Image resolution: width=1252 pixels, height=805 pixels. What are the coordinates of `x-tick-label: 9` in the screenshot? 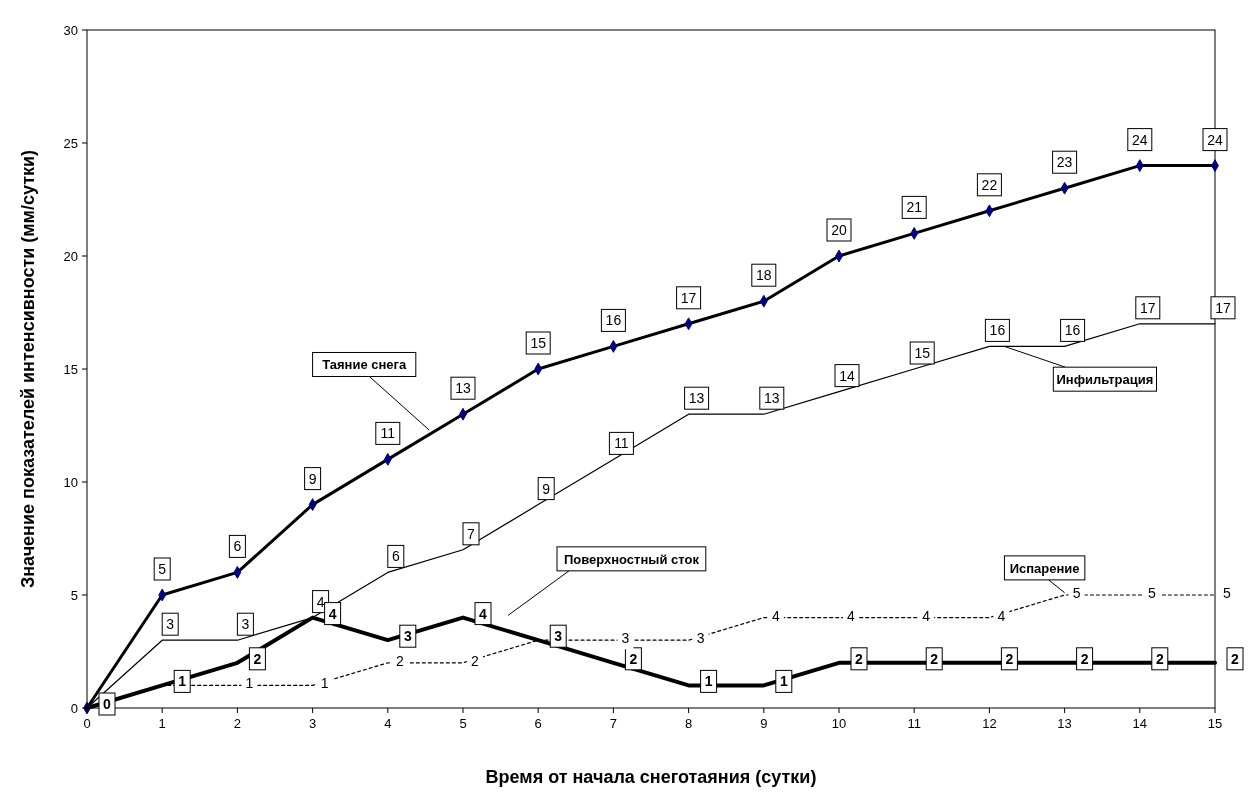 It's located at (764, 723).